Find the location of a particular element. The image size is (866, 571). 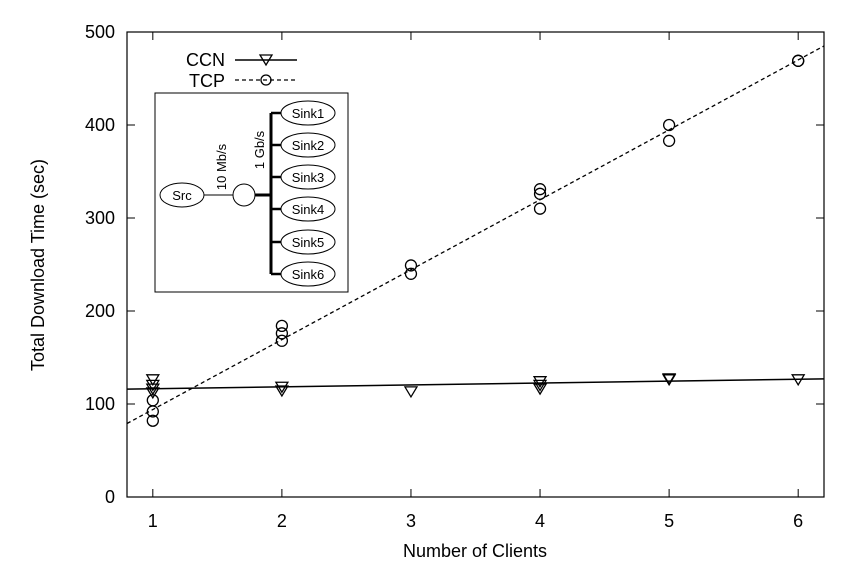

x-tick-label: 3 is located at coordinates (411, 521).